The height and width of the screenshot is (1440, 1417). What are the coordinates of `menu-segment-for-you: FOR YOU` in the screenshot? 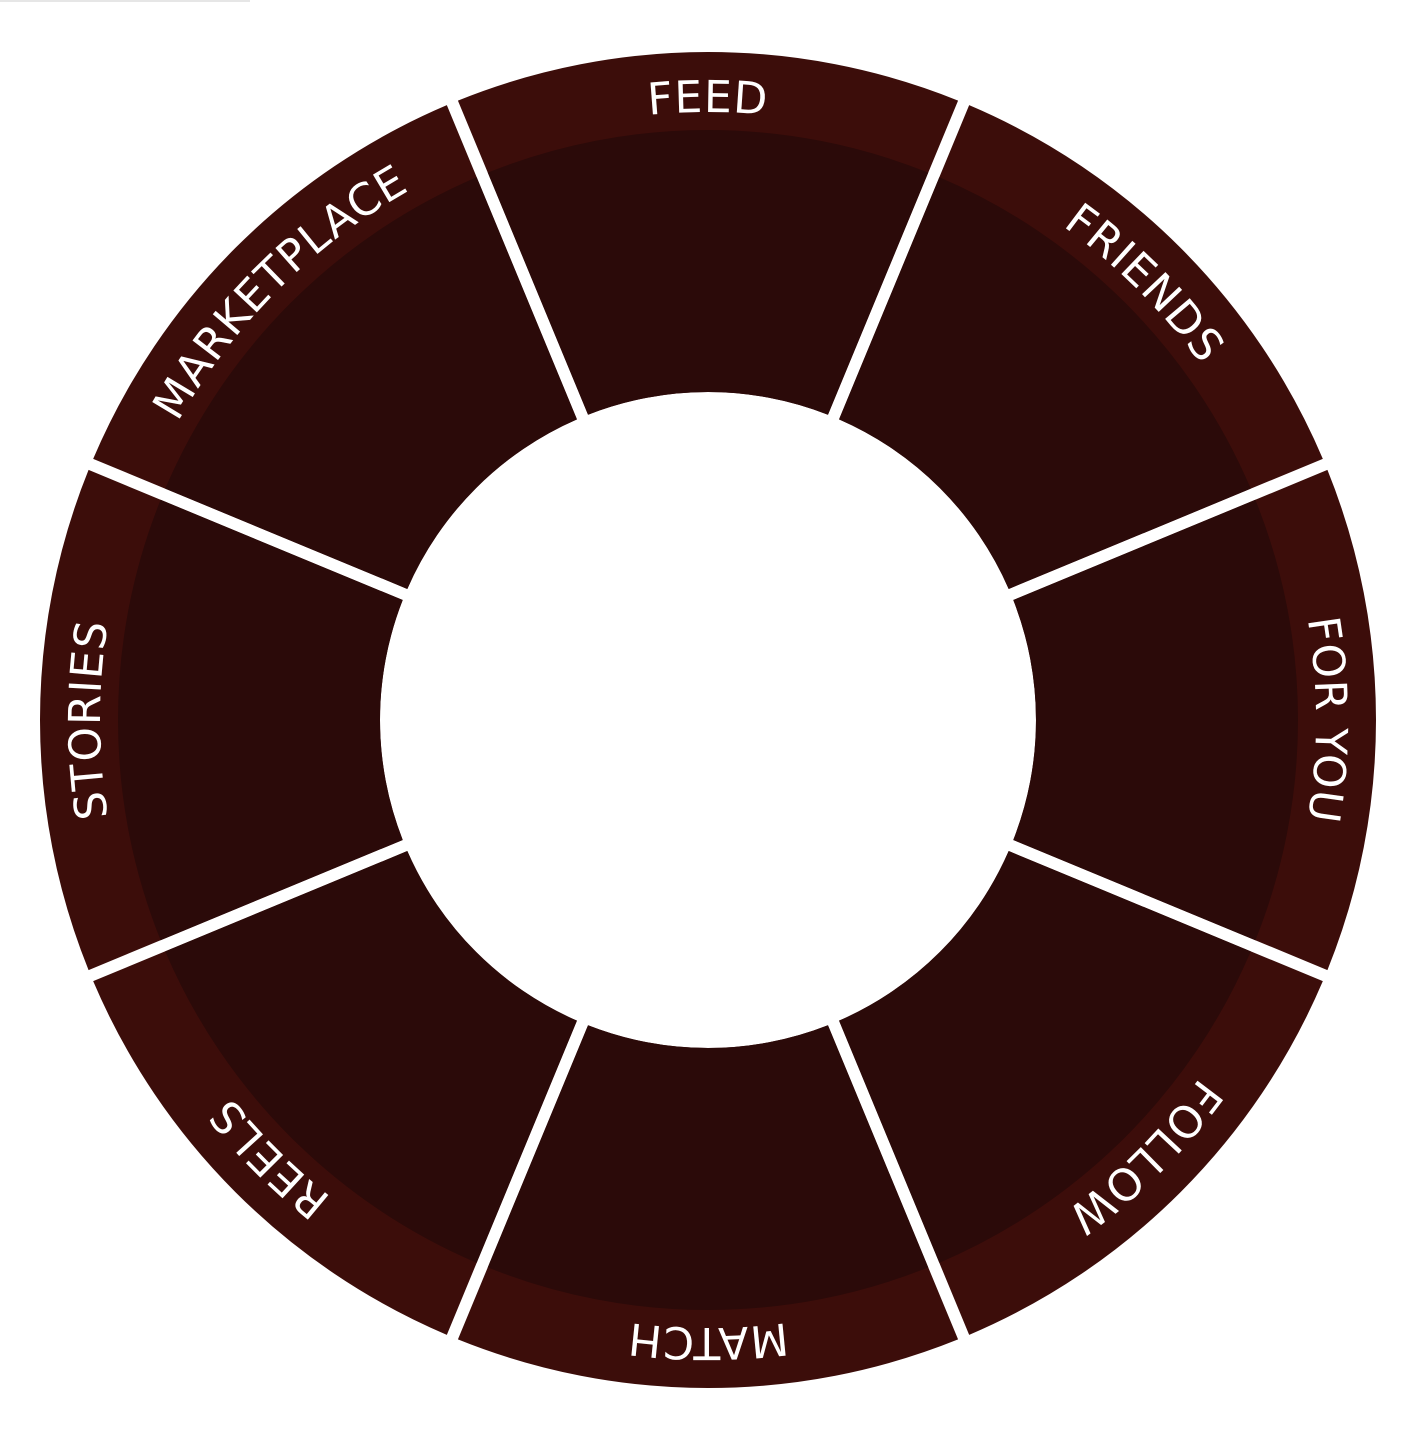 It's located at (1195, 720).